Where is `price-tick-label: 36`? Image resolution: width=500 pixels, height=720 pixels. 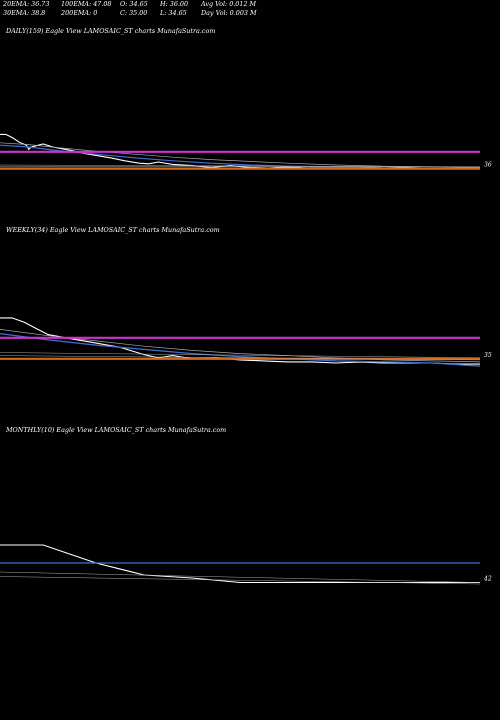 price-tick-label: 36 is located at coordinates (488, 165).